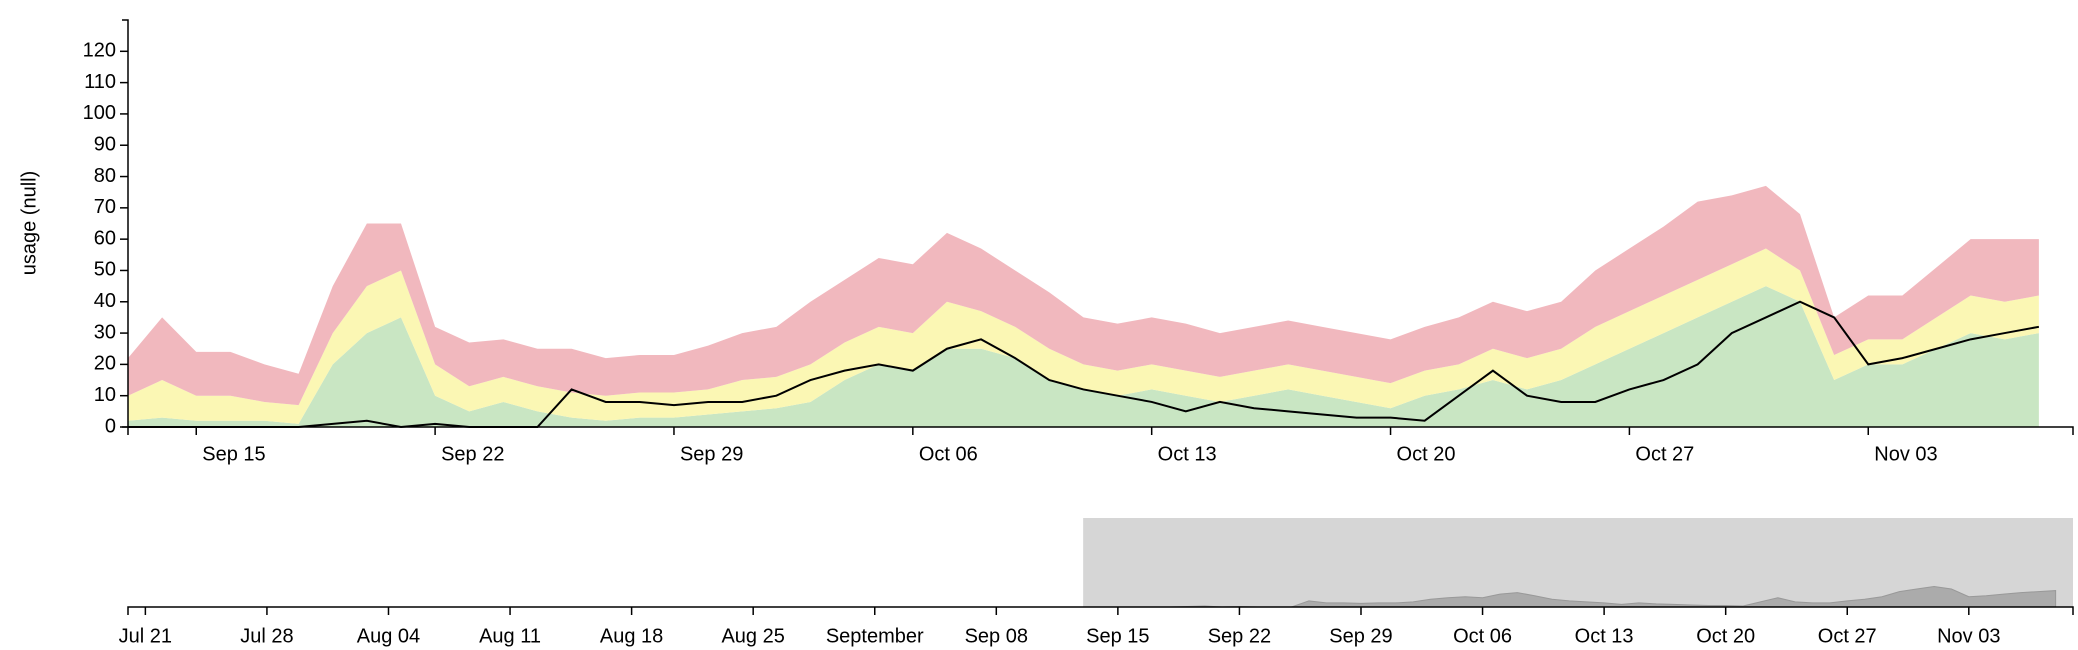  I want to click on context-x-tick-label: Sep 15, so click(1117, 636).